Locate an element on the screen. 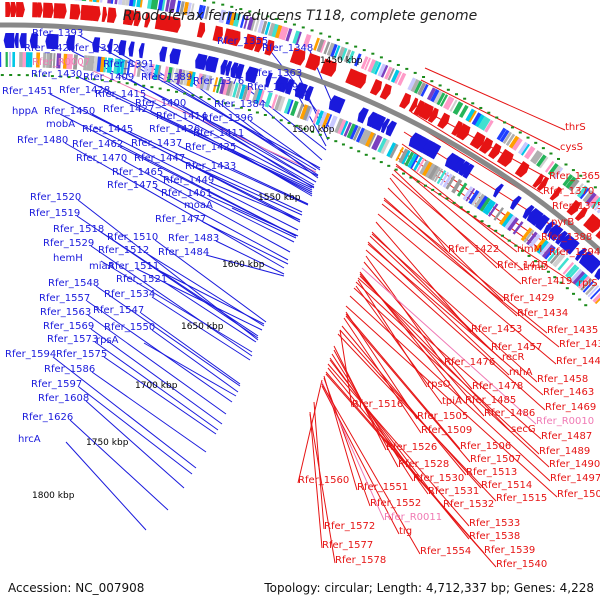 The image size is (600, 600). kbp-label: 1500 kbp is located at coordinates (313, 130).